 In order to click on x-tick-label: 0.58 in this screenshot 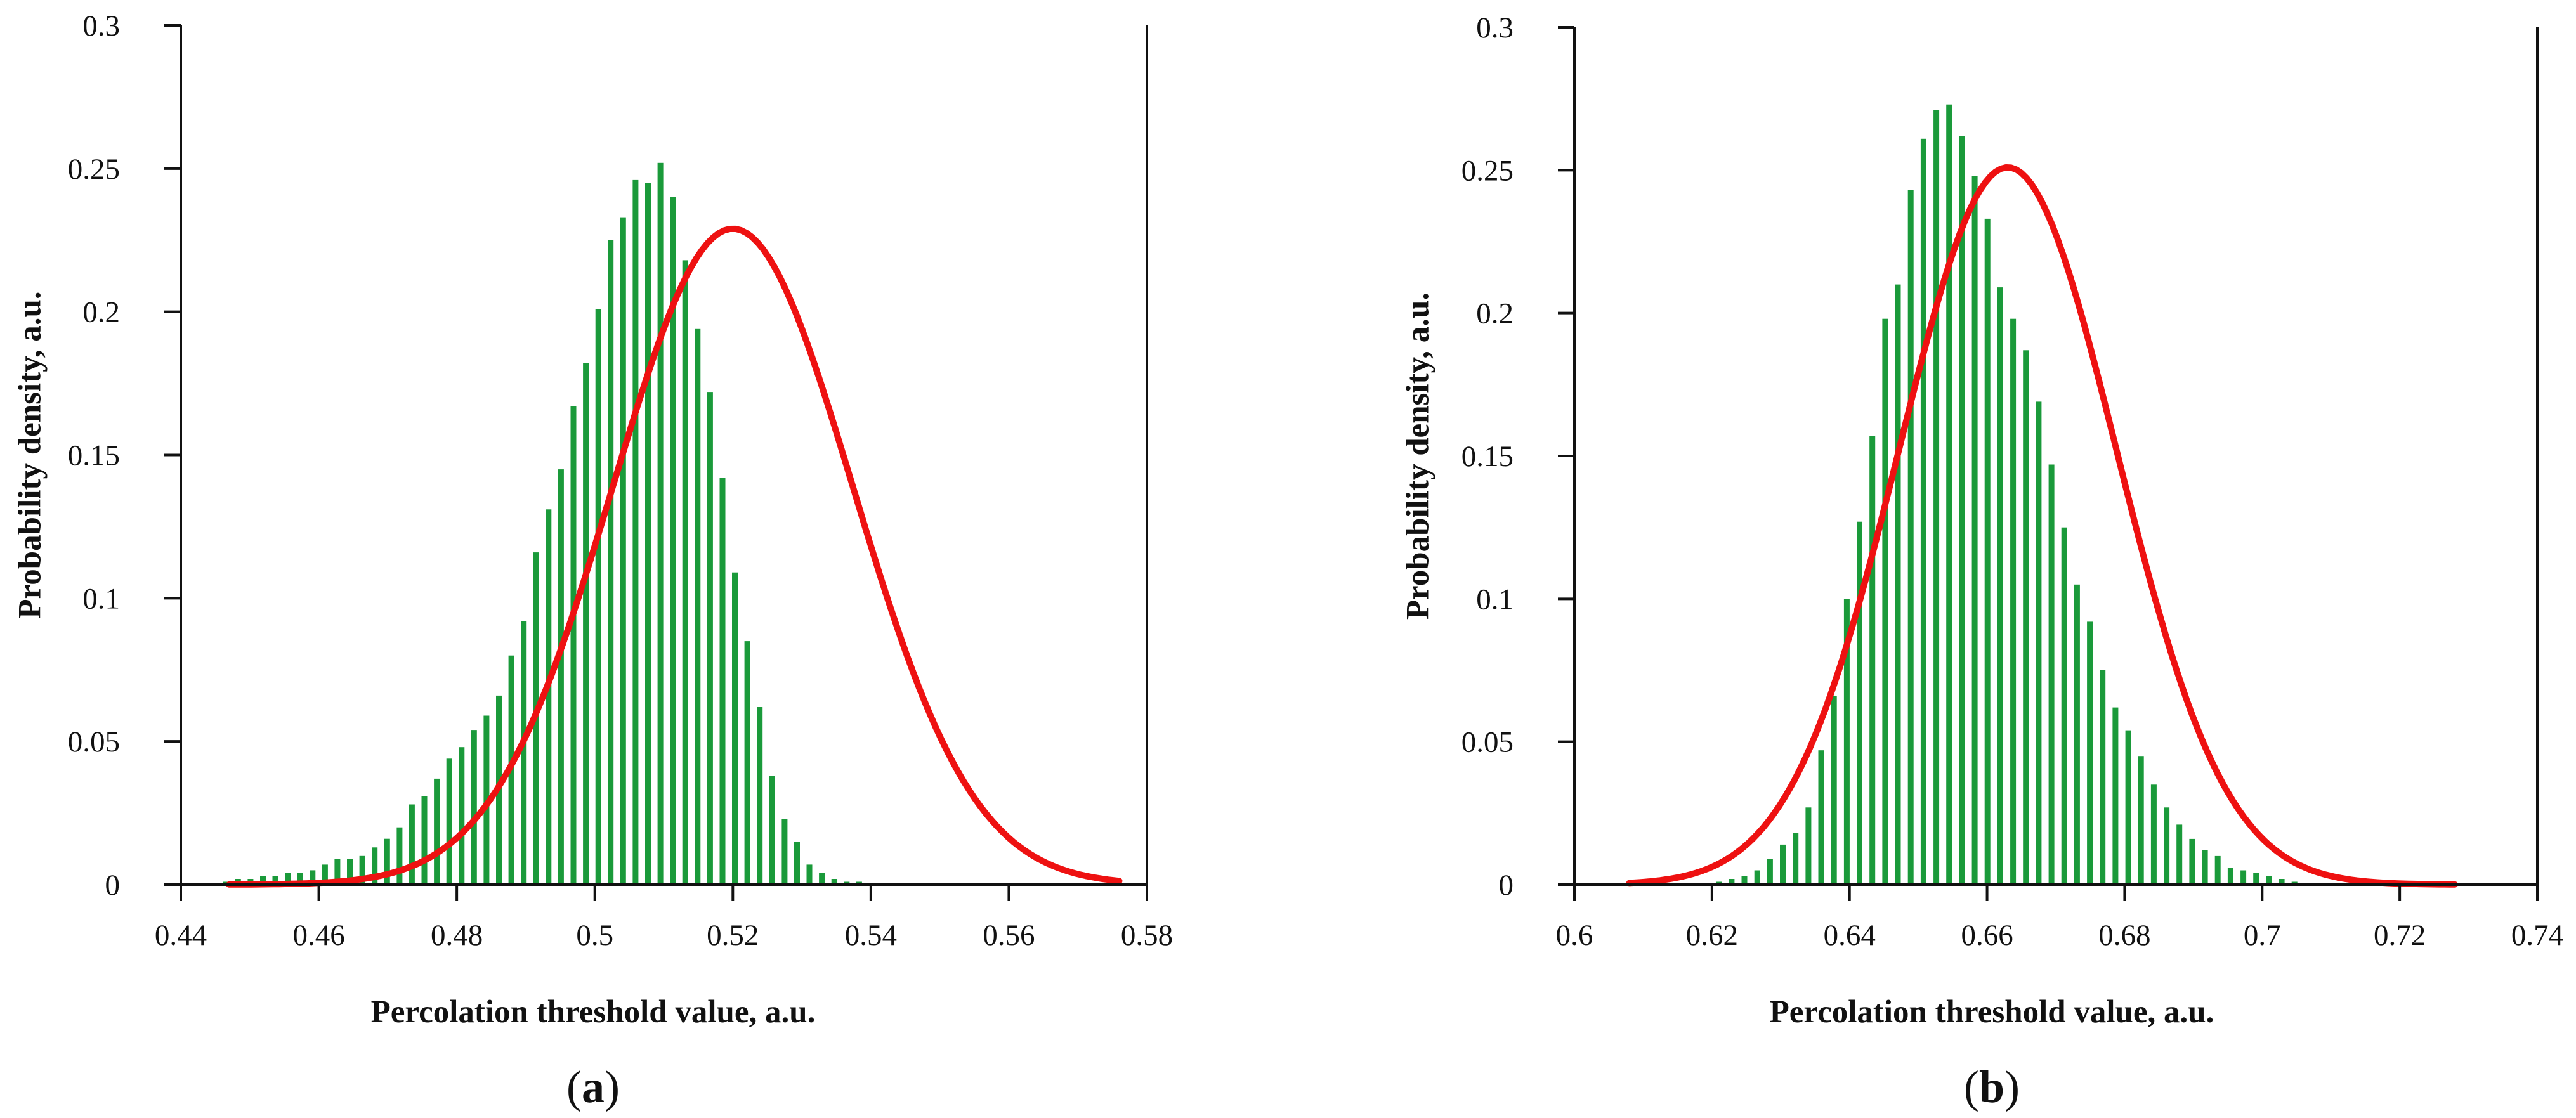, I will do `click(1147, 935)`.